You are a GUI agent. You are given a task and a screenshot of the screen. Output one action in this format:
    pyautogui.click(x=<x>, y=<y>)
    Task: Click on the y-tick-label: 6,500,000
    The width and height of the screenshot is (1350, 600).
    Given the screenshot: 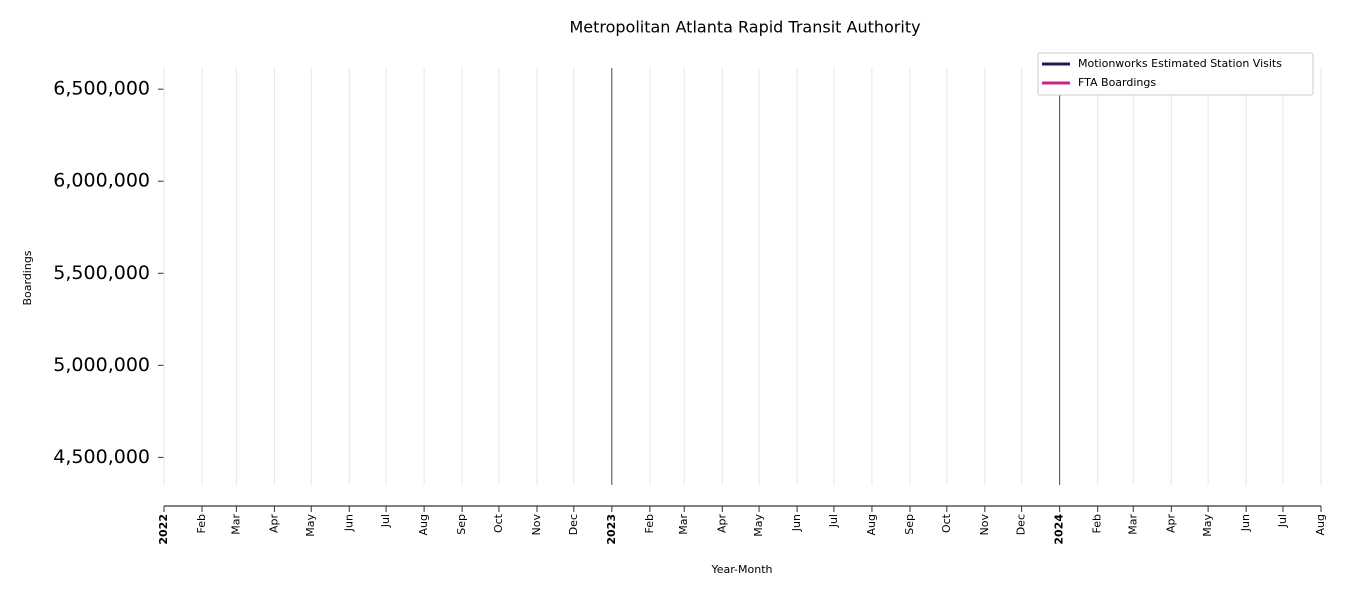 What is the action you would take?
    pyautogui.click(x=101, y=89)
    